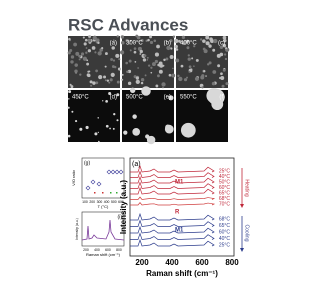 The width and height of the screenshot is (320, 300). What do you see at coordinates (242, 250) in the screenshot?
I see `arrow-head` at bounding box center [242, 250].